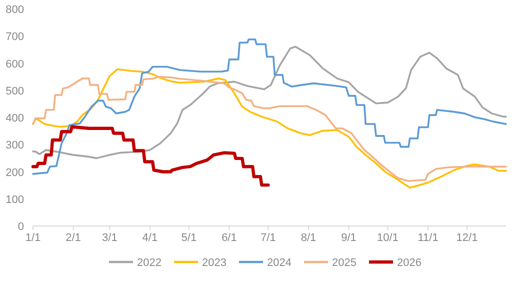 The image size is (519, 283). Describe the element at coordinates (15, 10) in the screenshot. I see `y-tick-label: 800` at that location.